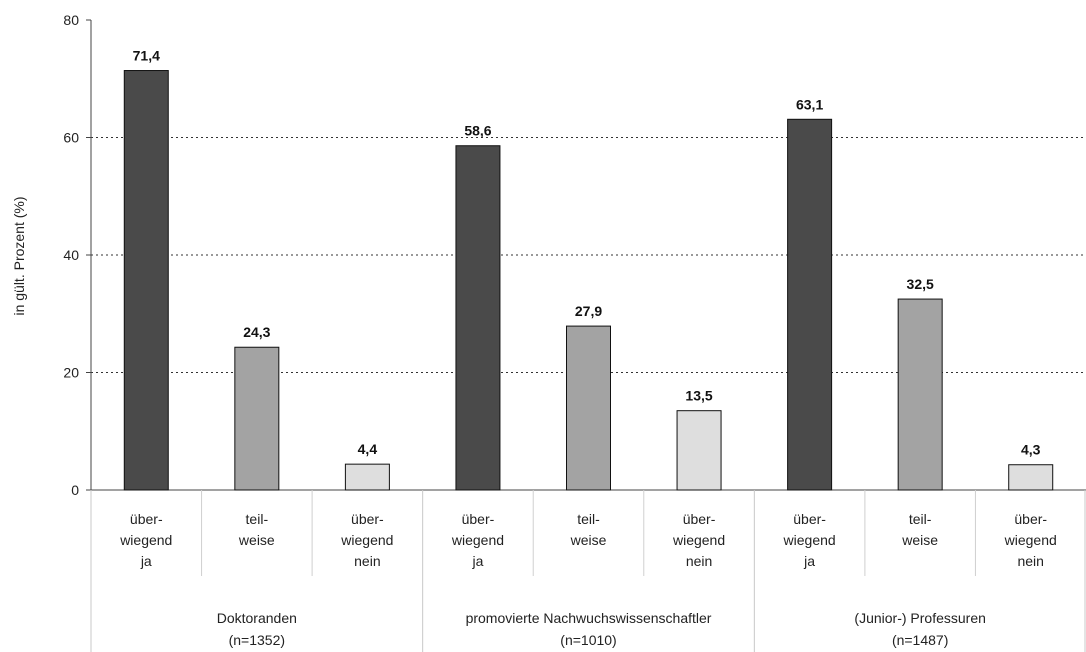 The width and height of the screenshot is (1086, 652). Describe the element at coordinates (257, 618) in the screenshot. I see `group-label: Doktoranden` at that location.